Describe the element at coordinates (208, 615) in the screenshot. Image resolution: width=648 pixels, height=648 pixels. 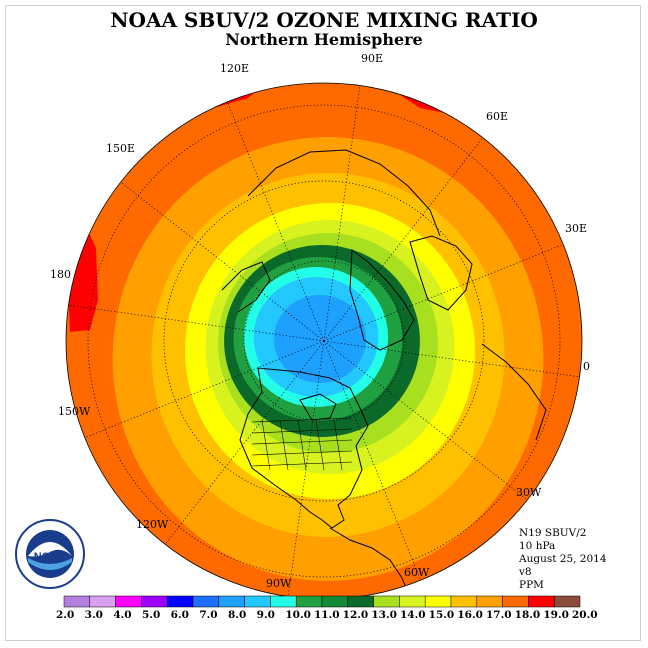
I see `colorbar-tick-label: 7.0` at that location.